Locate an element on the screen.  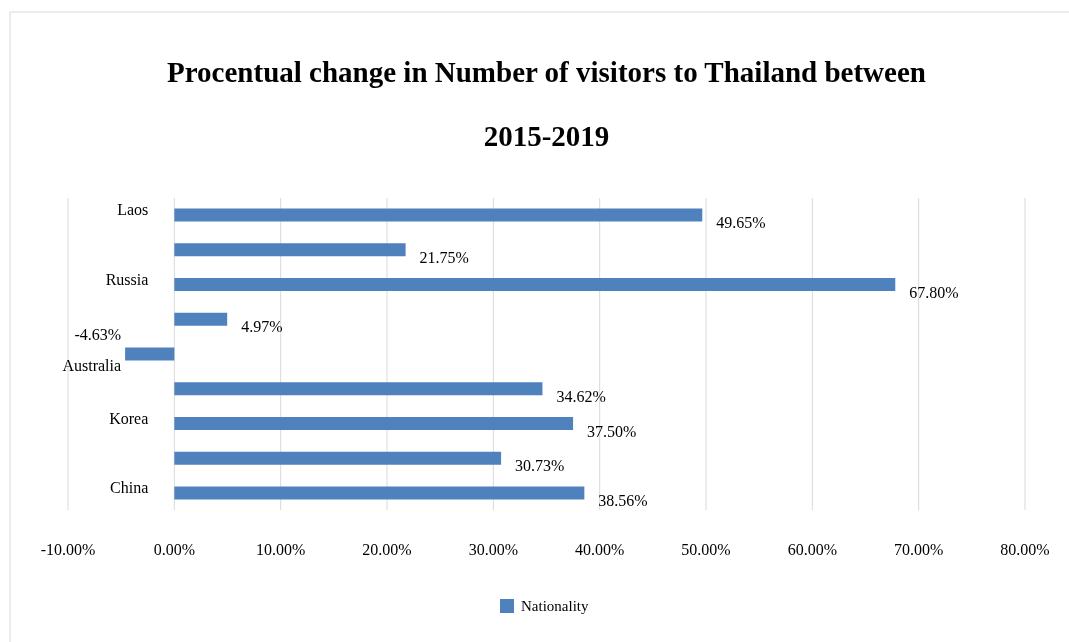
data-label: 67.80% is located at coordinates (934, 292).